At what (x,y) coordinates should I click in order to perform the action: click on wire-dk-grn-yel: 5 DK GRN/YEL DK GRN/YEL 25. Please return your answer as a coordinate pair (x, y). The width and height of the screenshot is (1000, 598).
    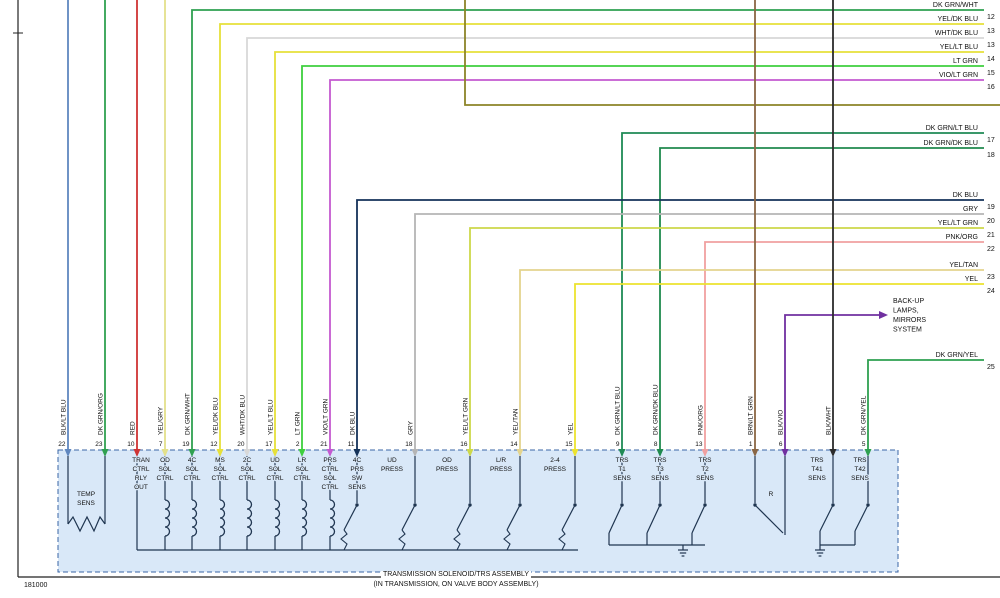
    Looking at the image, I should click on (927, 404).